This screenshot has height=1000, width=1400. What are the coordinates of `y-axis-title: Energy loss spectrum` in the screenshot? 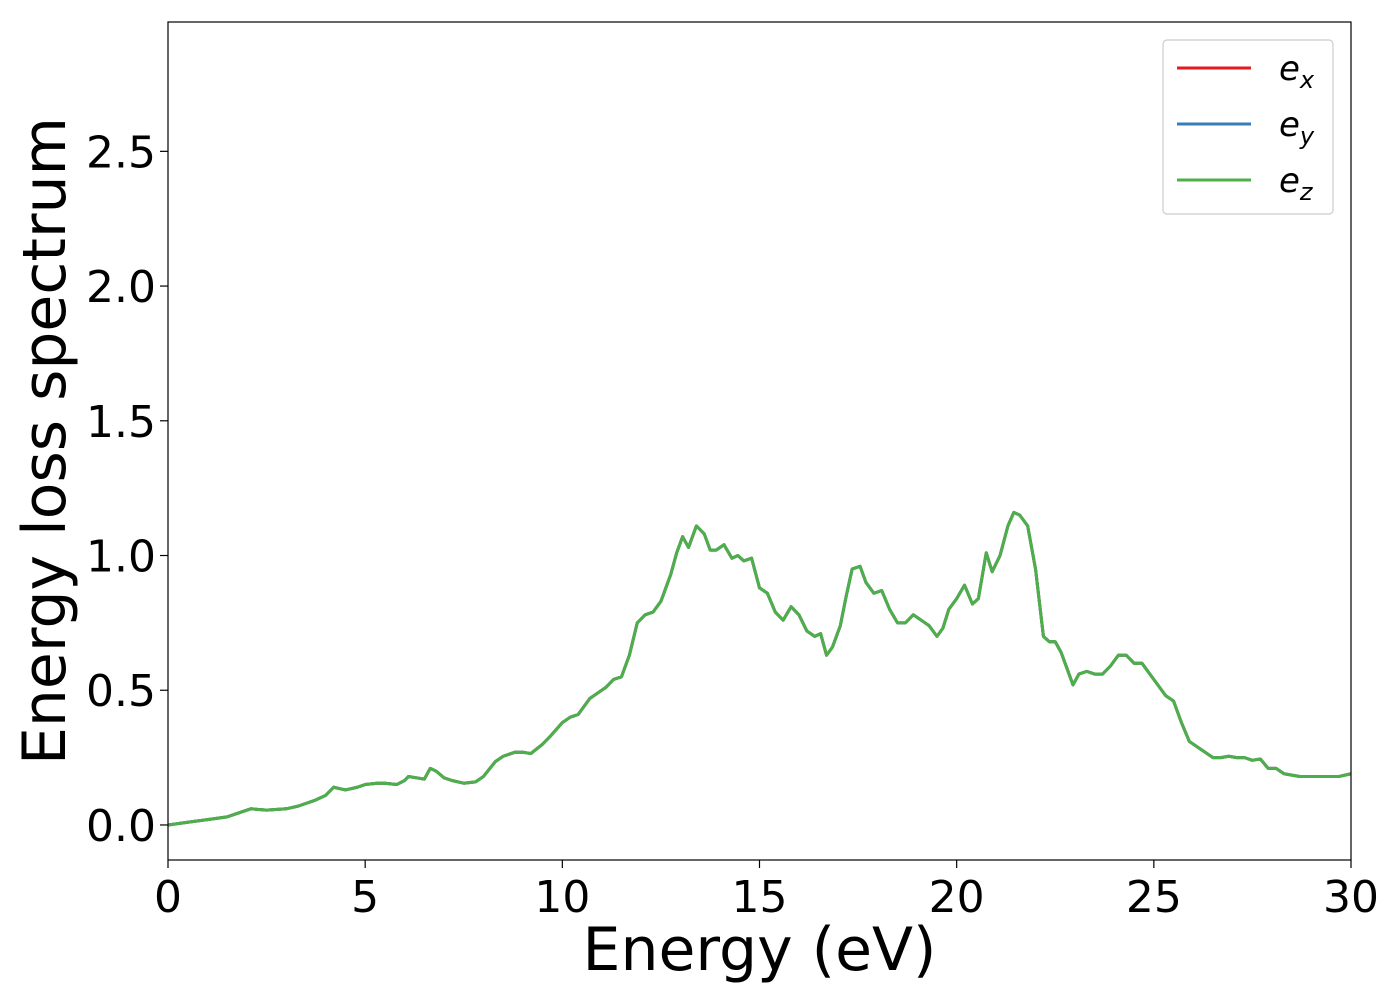 It's located at (45, 441).